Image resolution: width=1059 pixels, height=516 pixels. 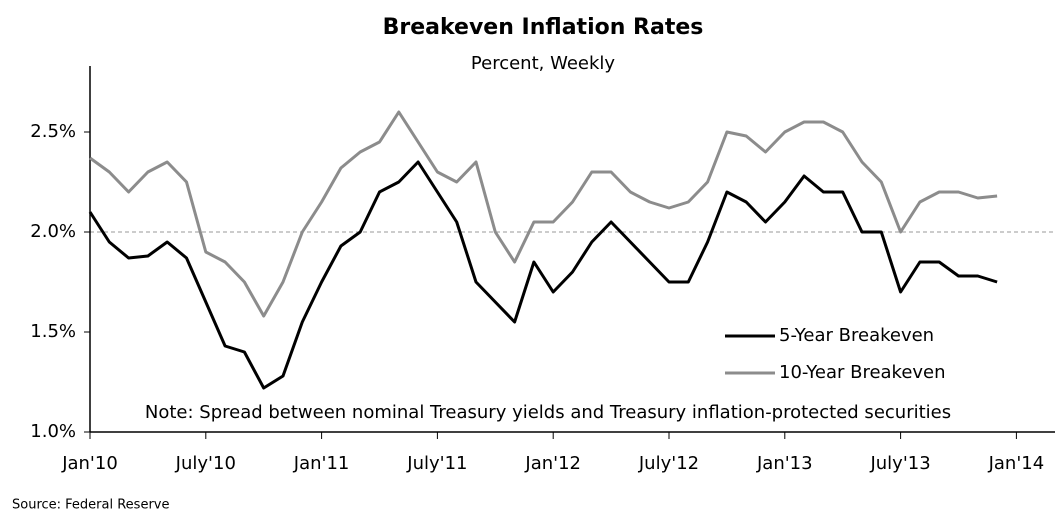 What do you see at coordinates (91, 505) in the screenshot?
I see `source: Source: Federal Reserve` at bounding box center [91, 505].